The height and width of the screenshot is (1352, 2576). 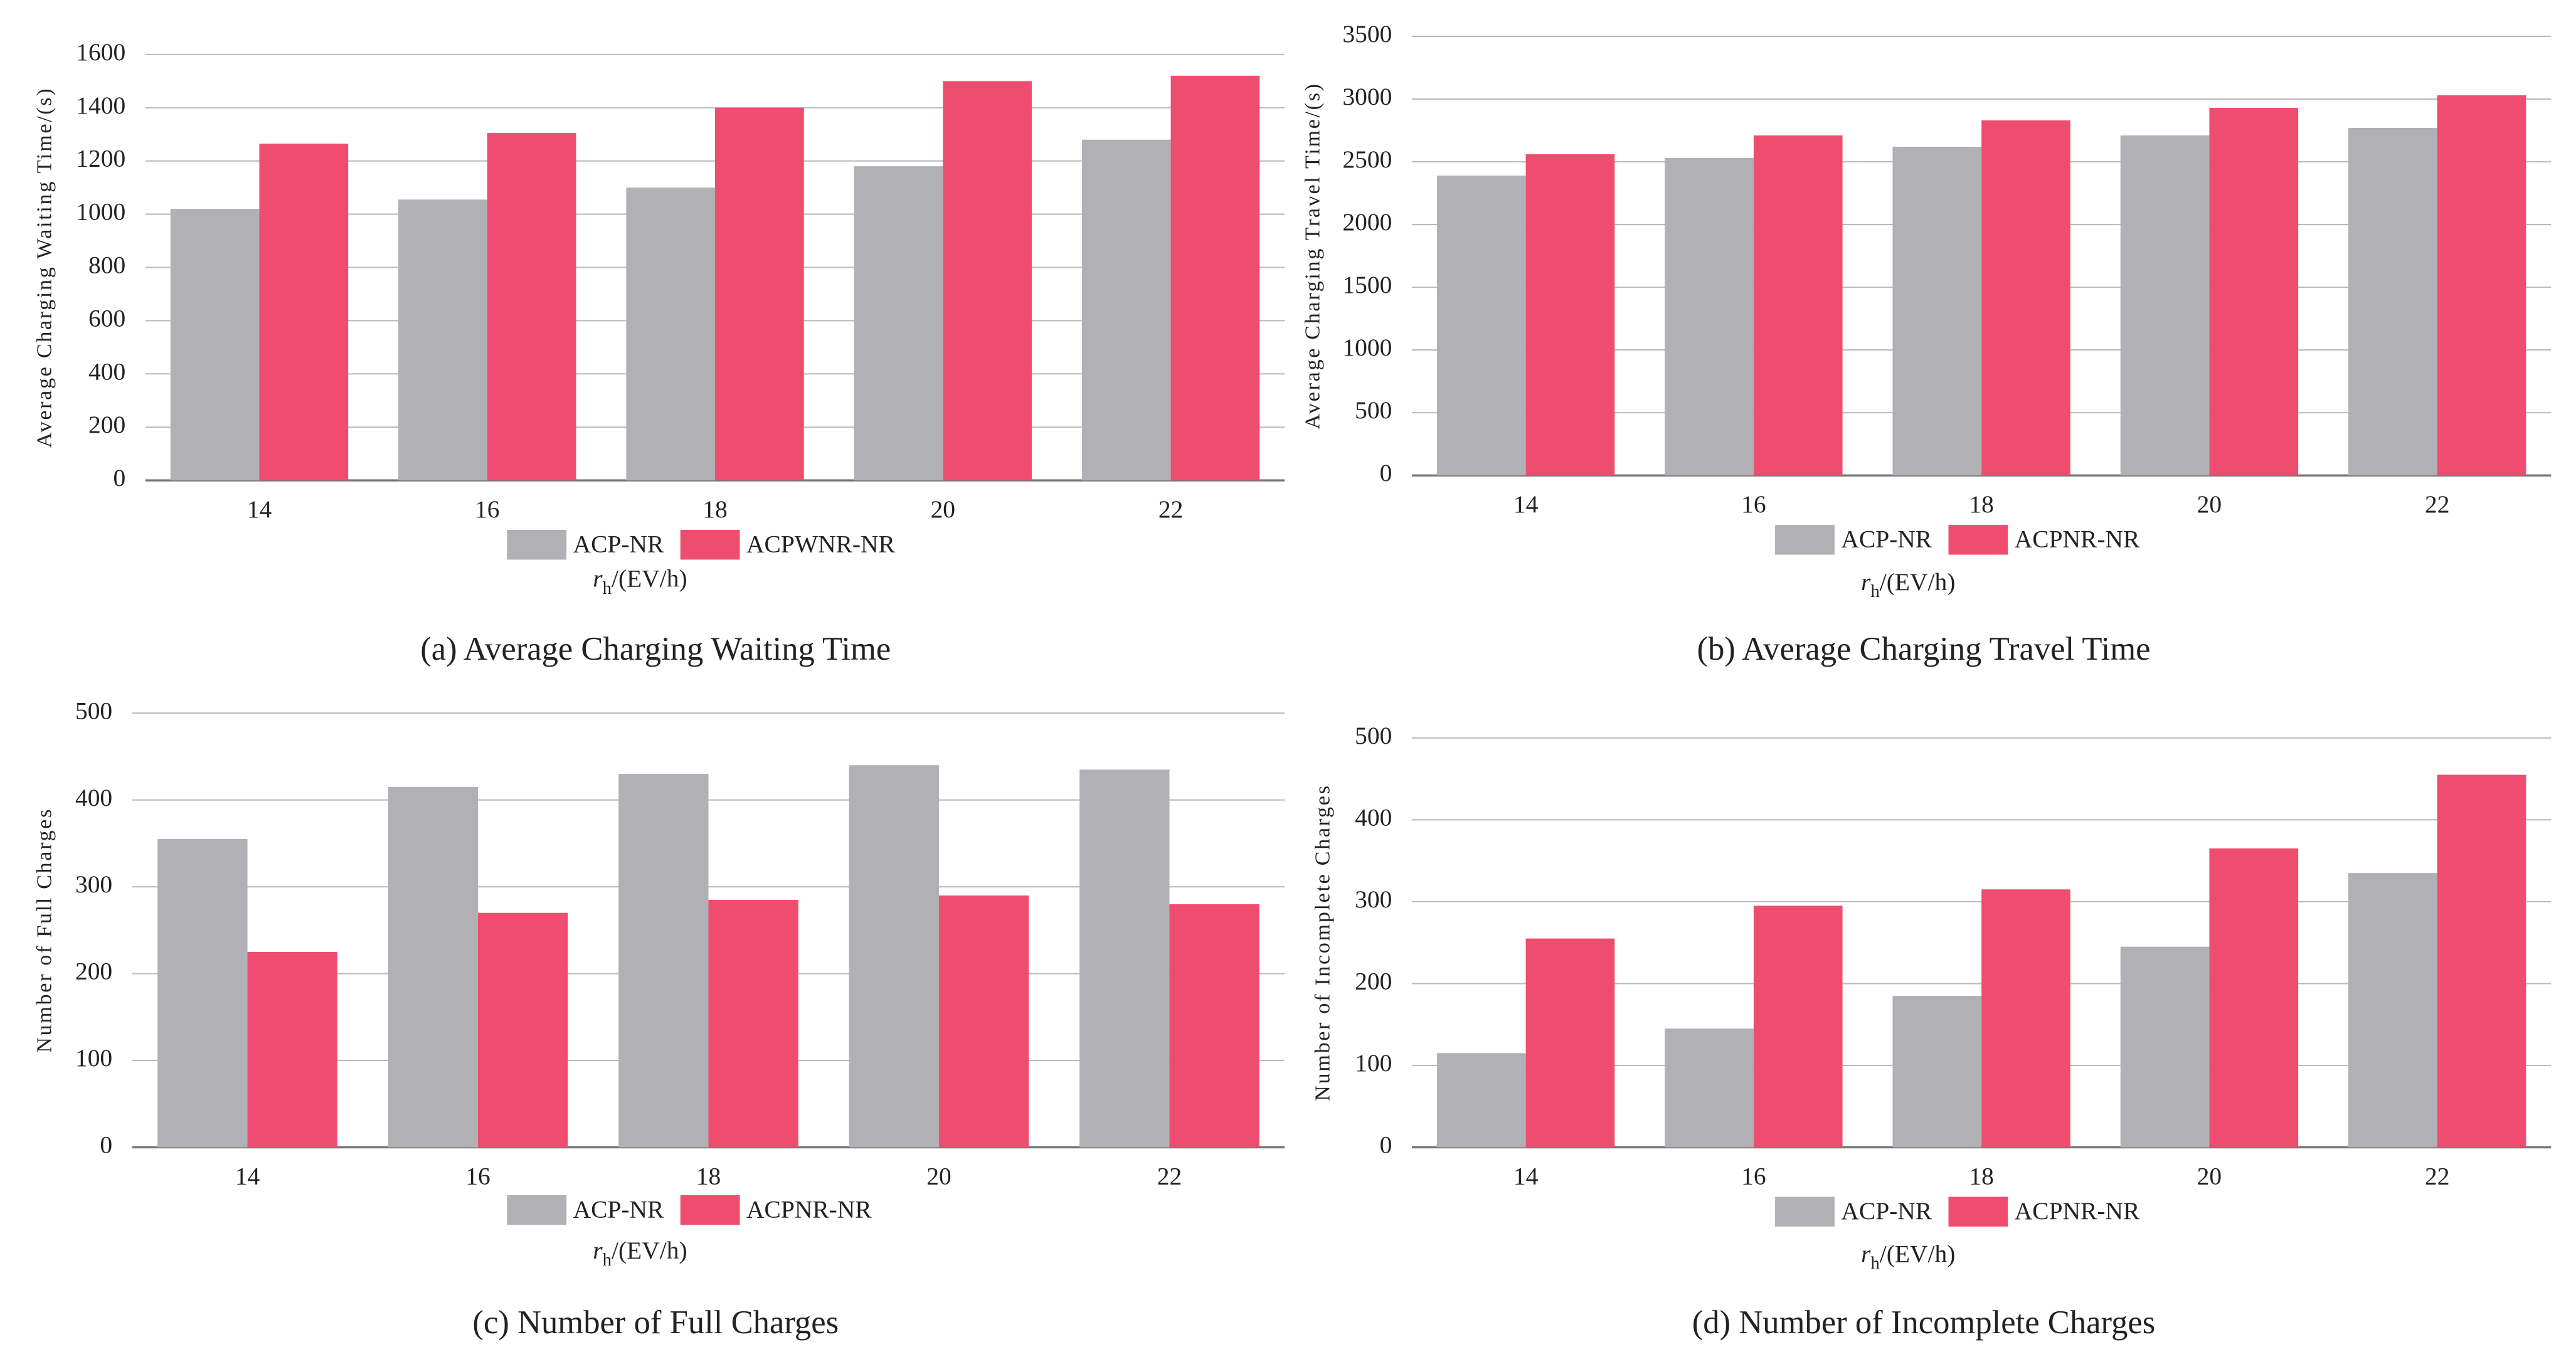 I want to click on y-axis-label: Number of Full Charges, so click(x=44, y=931).